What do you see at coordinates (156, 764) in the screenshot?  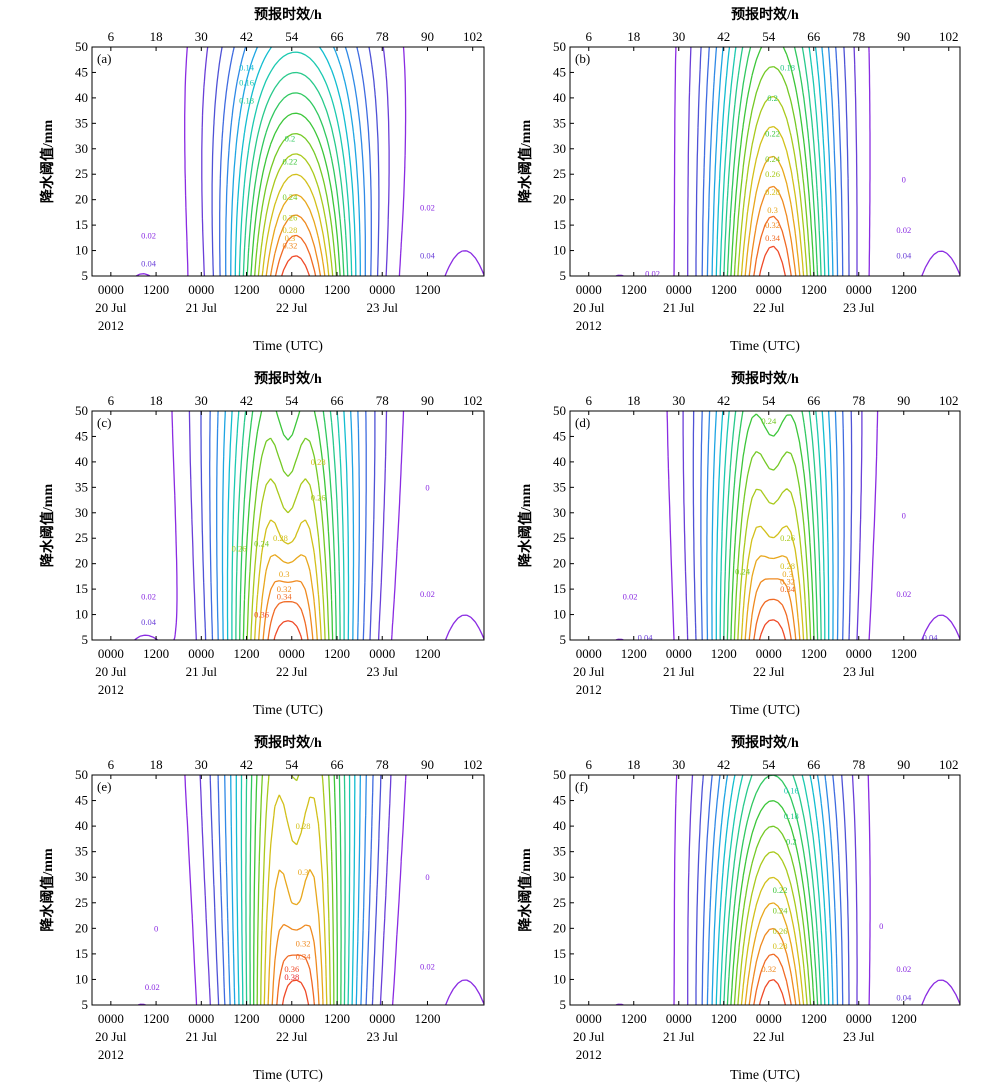 I see `top-tick-label: 18` at bounding box center [156, 764].